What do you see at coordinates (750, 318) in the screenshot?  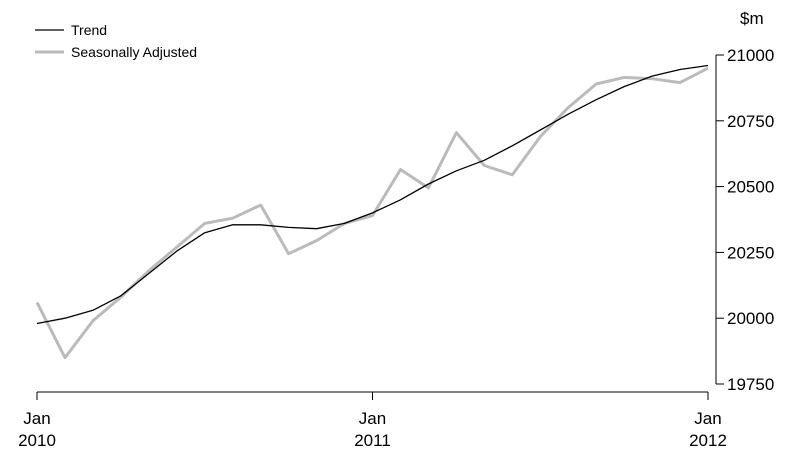 I see `y-tick-label: 20000` at bounding box center [750, 318].